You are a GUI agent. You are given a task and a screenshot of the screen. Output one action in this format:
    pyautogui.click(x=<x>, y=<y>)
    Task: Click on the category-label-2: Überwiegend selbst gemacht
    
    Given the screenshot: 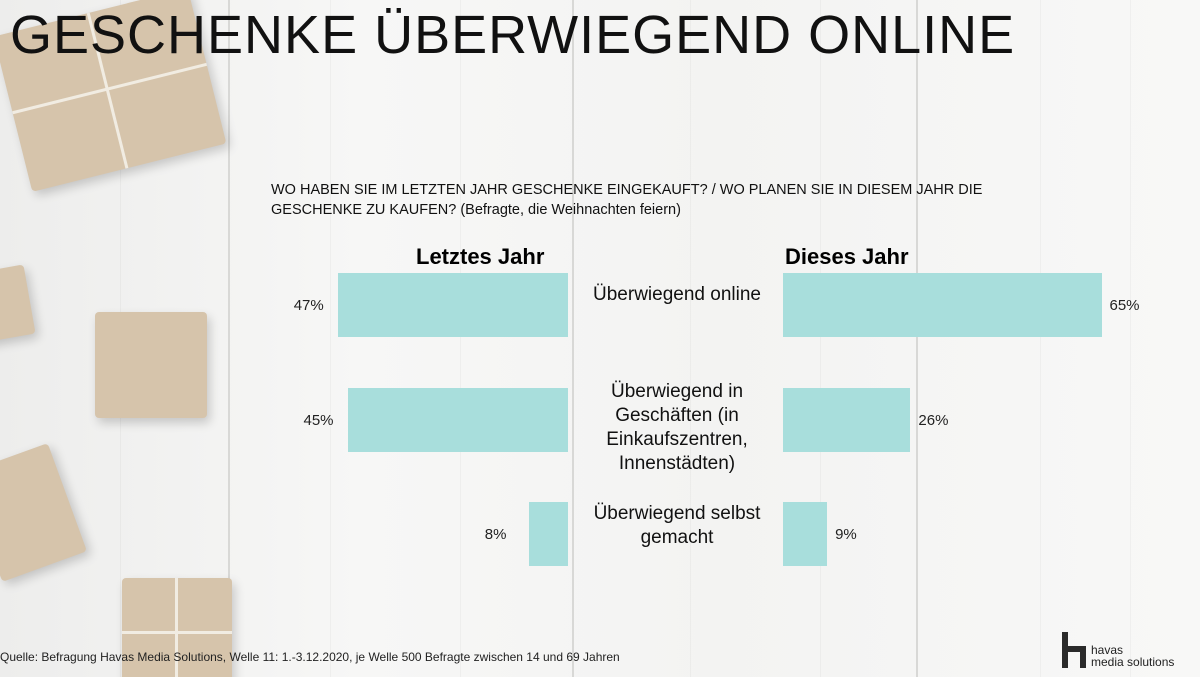 What is the action you would take?
    pyautogui.click(x=677, y=525)
    